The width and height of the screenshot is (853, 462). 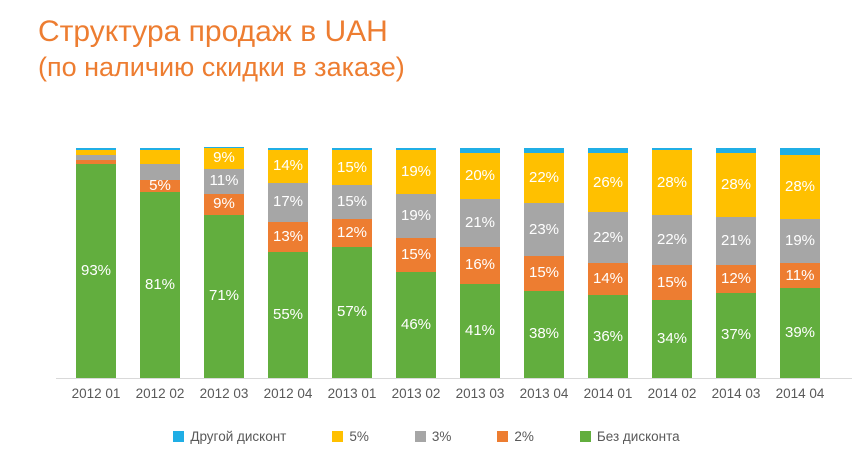 I want to click on bar-segment-green: 71%, so click(x=224, y=296).